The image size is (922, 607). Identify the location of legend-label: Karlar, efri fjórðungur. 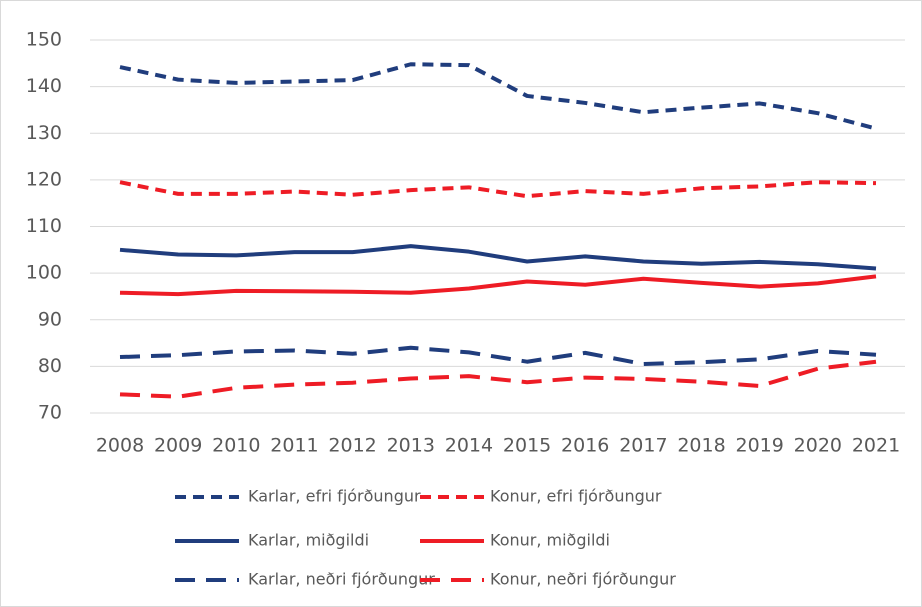
(334, 496).